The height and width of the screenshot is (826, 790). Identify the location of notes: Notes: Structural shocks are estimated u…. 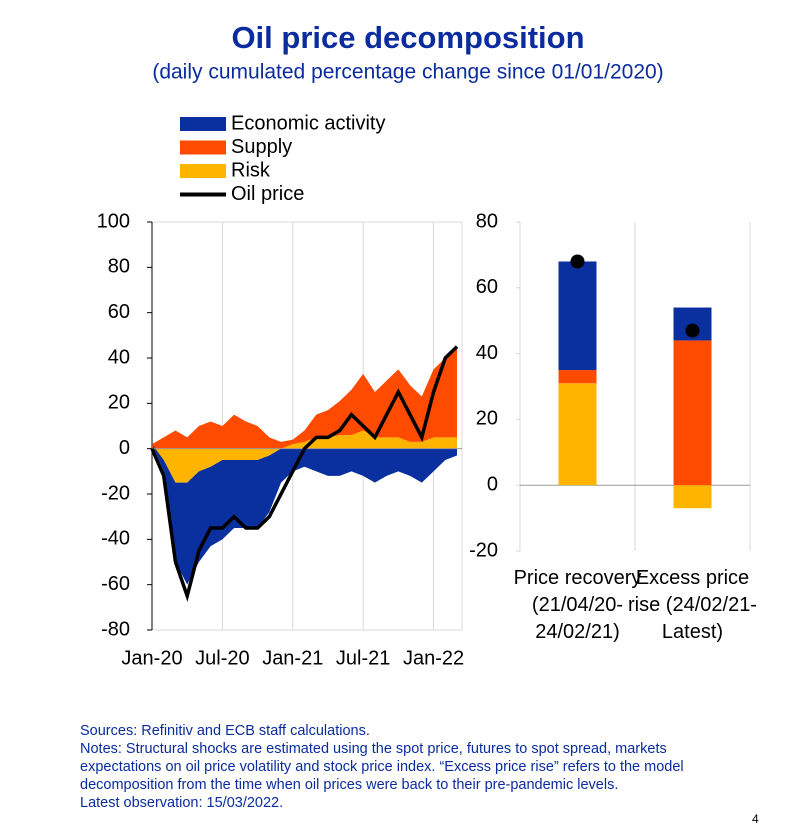
(382, 767).